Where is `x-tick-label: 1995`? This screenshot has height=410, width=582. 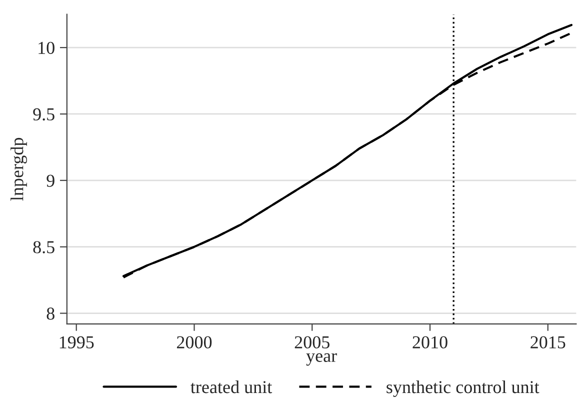
x-tick-label: 1995 is located at coordinates (77, 342).